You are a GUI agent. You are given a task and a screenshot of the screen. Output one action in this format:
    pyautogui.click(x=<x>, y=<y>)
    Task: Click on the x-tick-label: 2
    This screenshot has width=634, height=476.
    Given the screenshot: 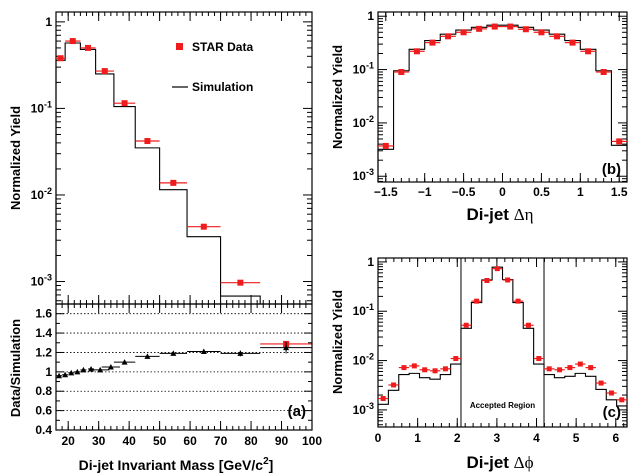 What is the action you would take?
    pyautogui.click(x=457, y=438)
    